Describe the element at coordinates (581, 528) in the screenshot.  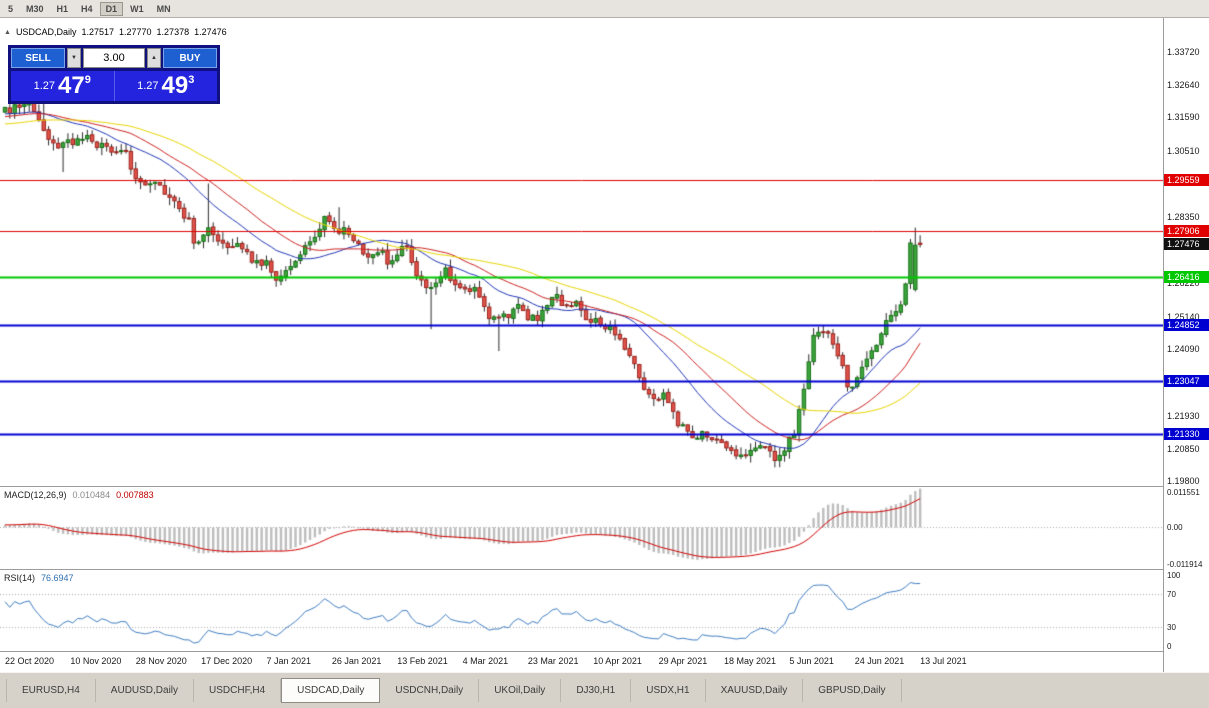
I see `macd-pane-canvas` at that location.